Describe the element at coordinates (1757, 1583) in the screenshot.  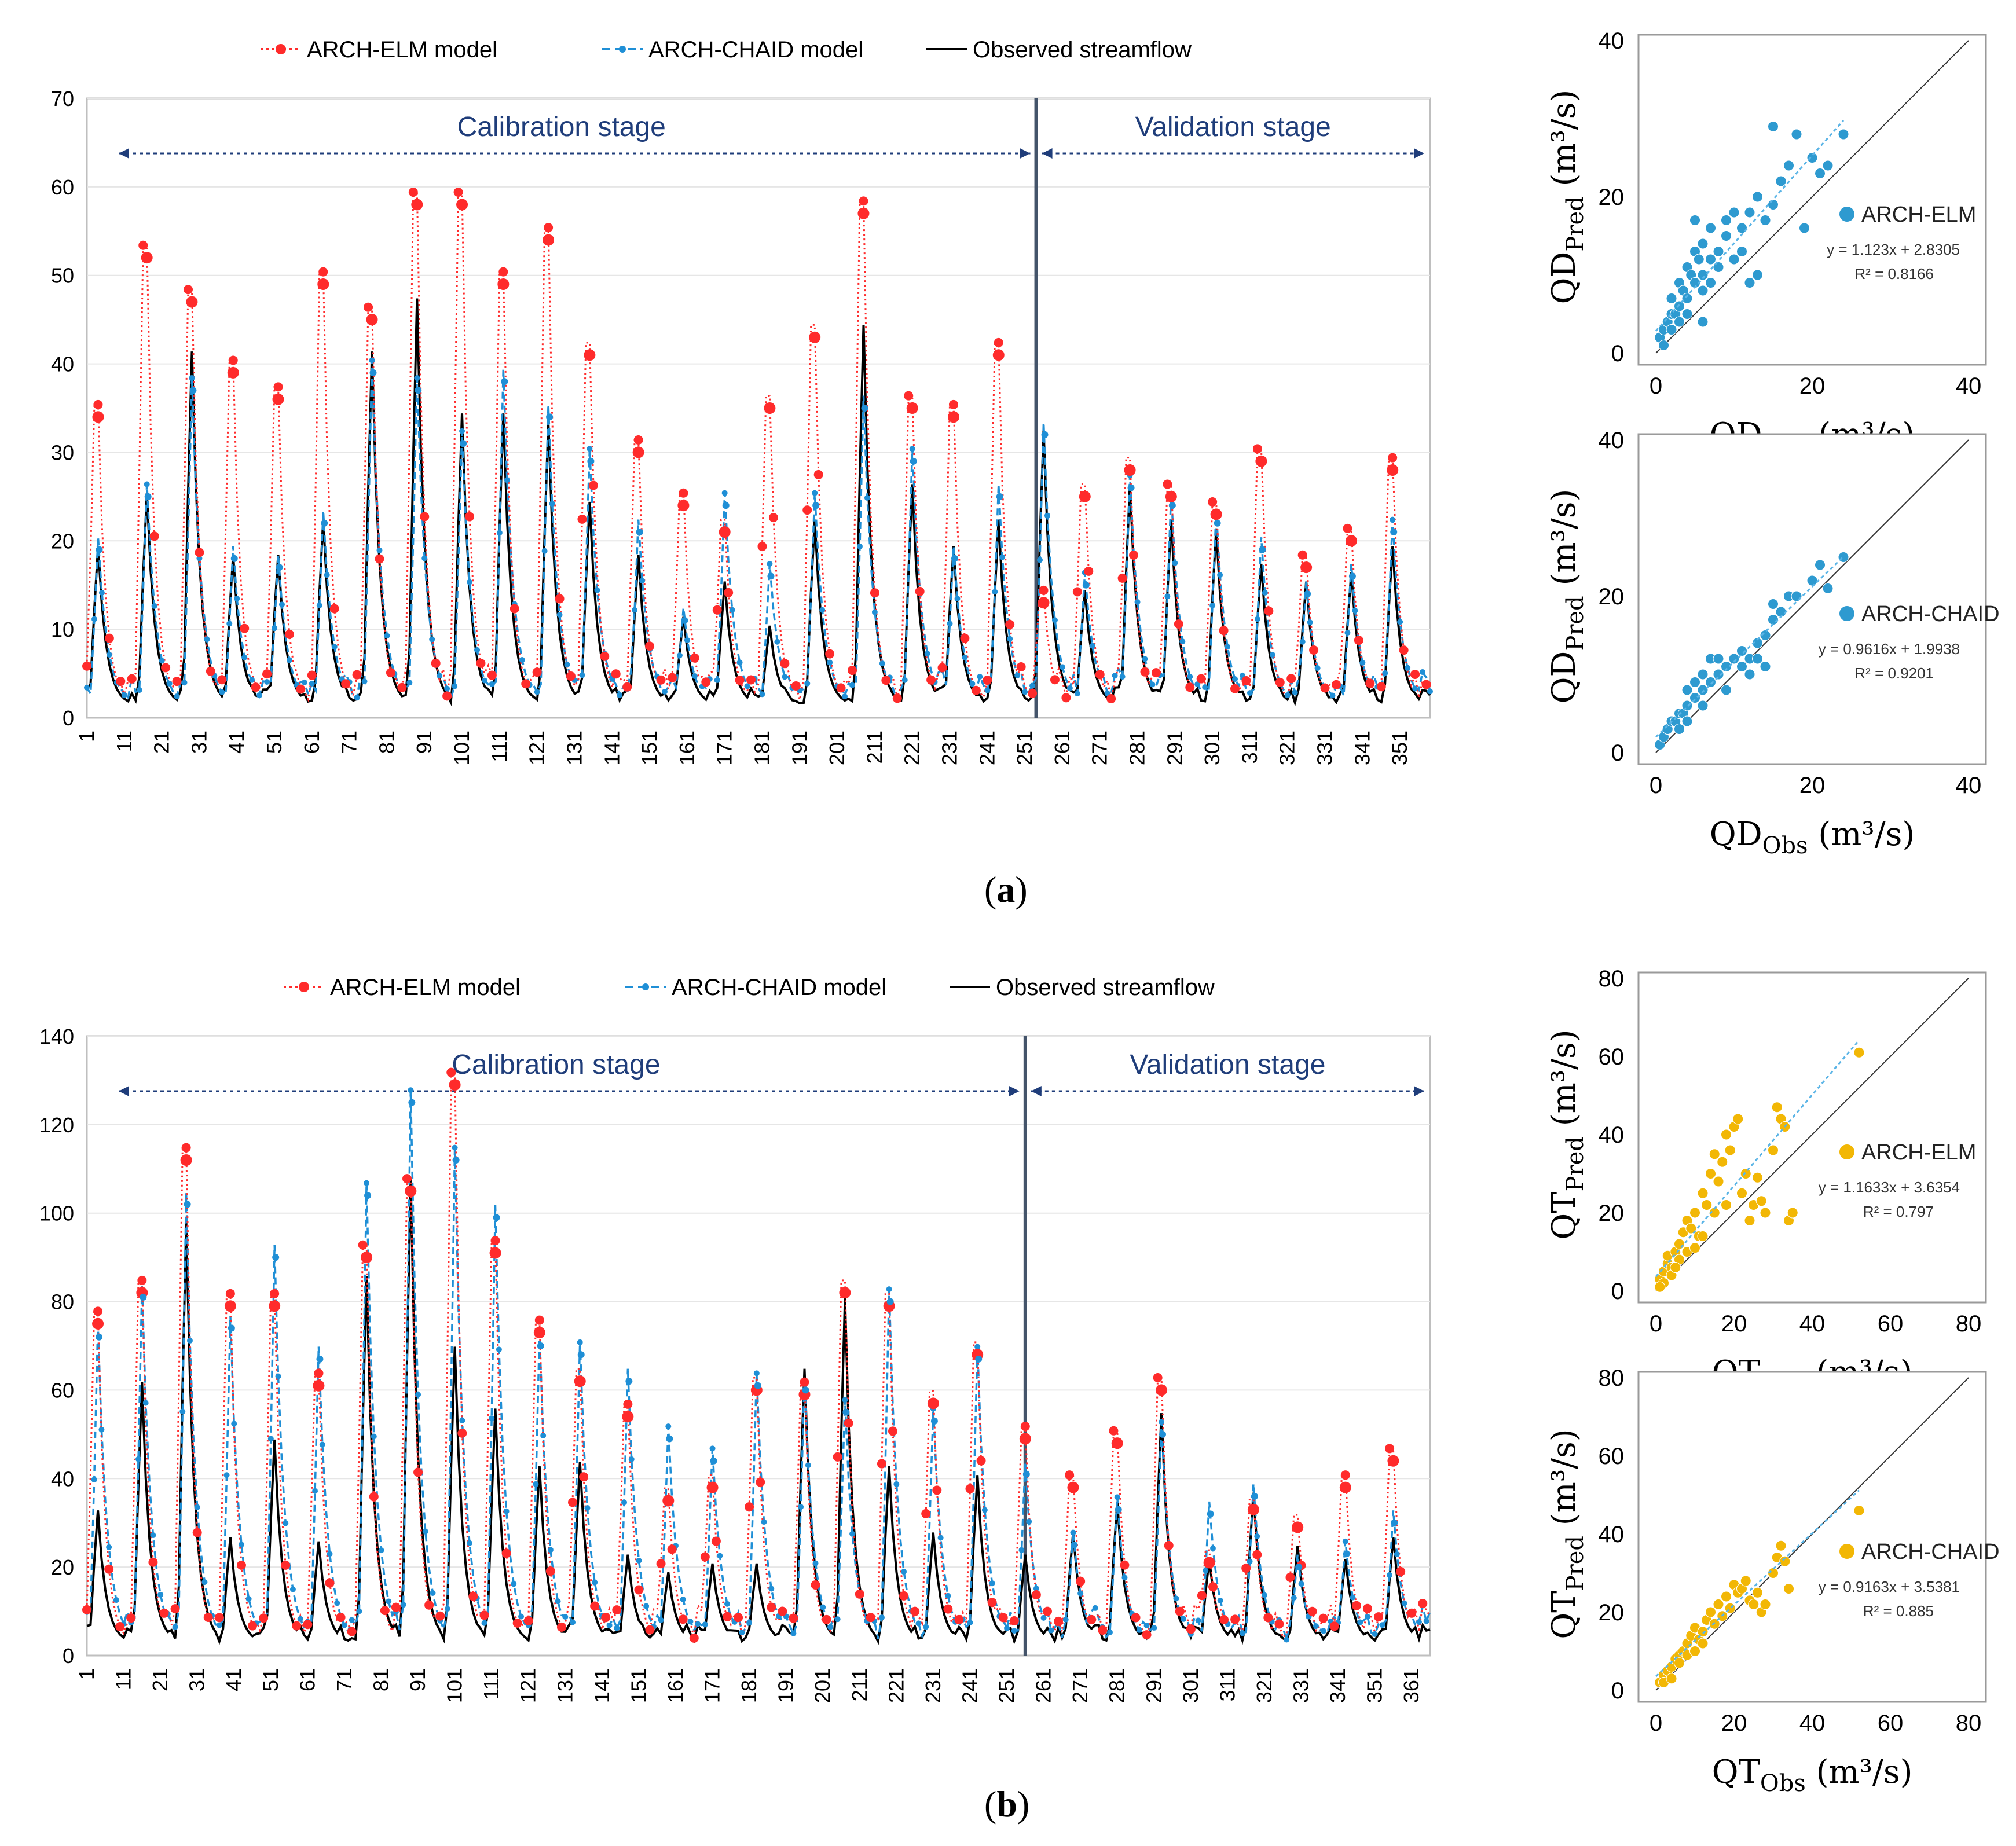
I see `trend-line` at that location.